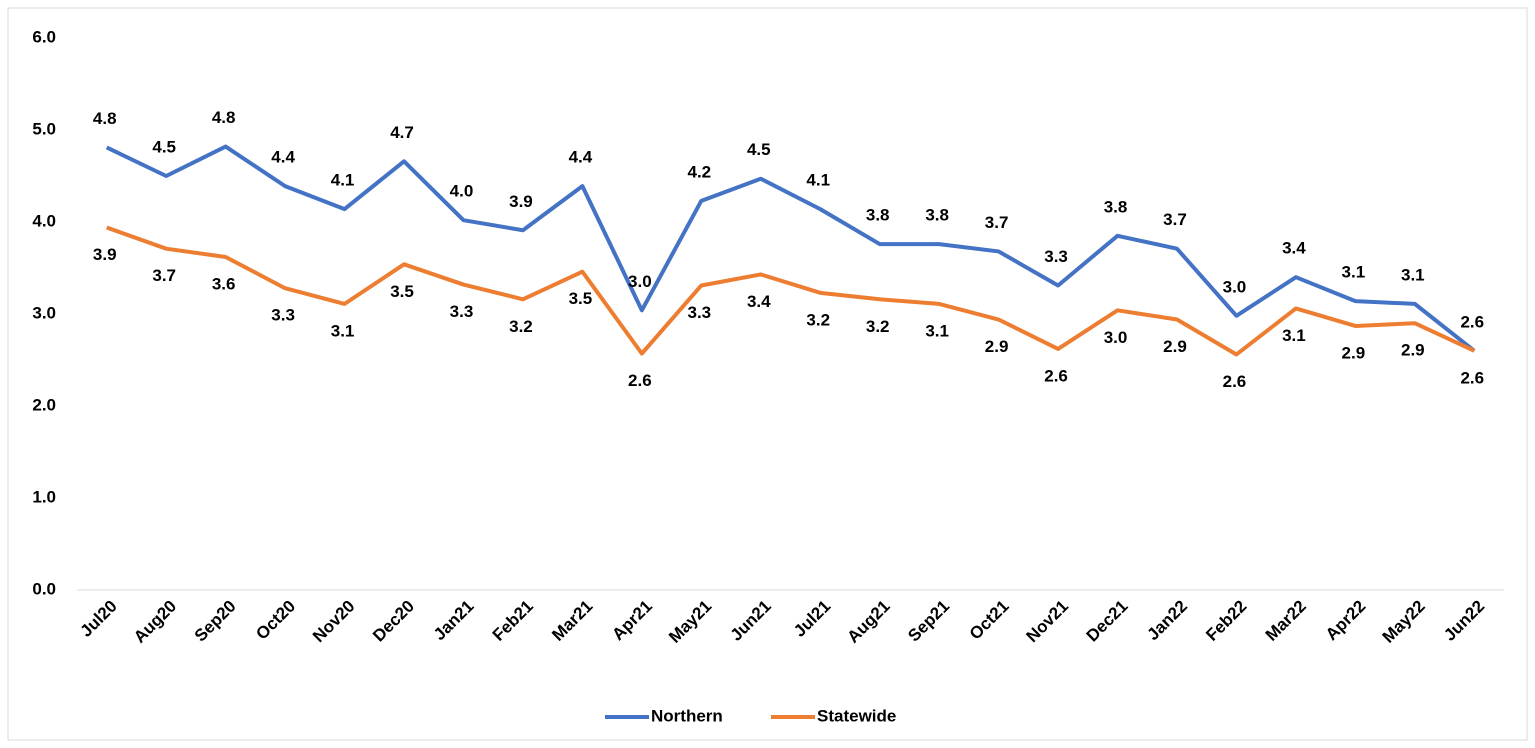  Describe the element at coordinates (44, 36) in the screenshot. I see `y-tick-label: 6.0` at that location.